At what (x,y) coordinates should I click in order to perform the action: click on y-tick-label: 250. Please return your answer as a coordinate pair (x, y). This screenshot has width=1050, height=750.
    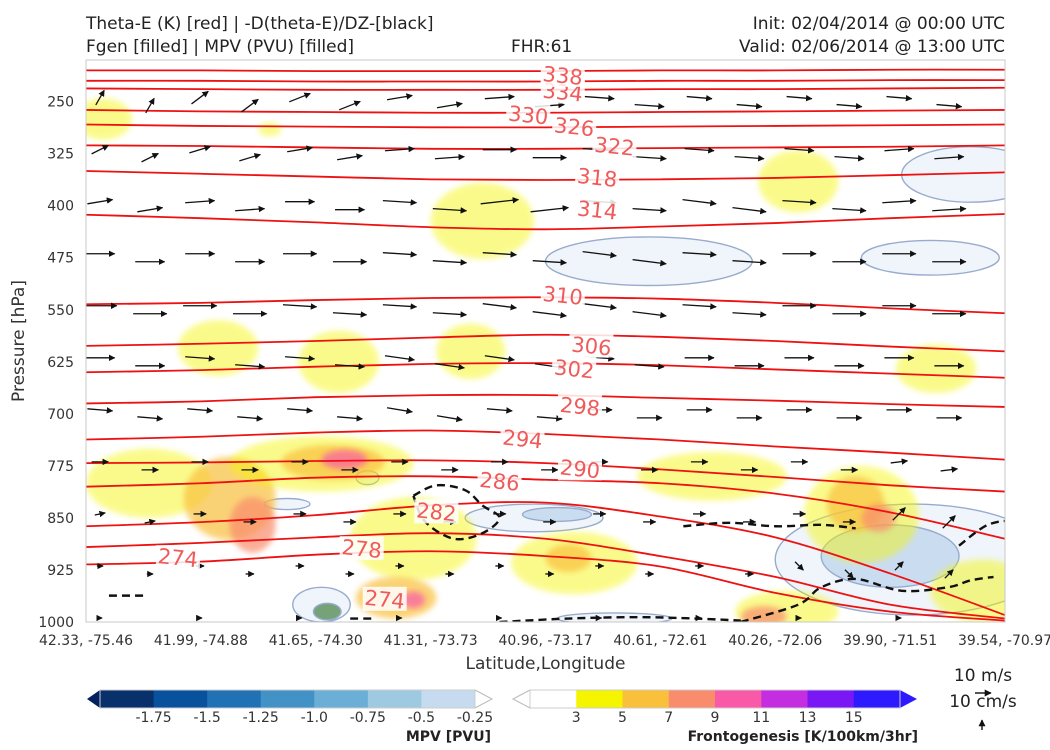
    Looking at the image, I should click on (60, 103).